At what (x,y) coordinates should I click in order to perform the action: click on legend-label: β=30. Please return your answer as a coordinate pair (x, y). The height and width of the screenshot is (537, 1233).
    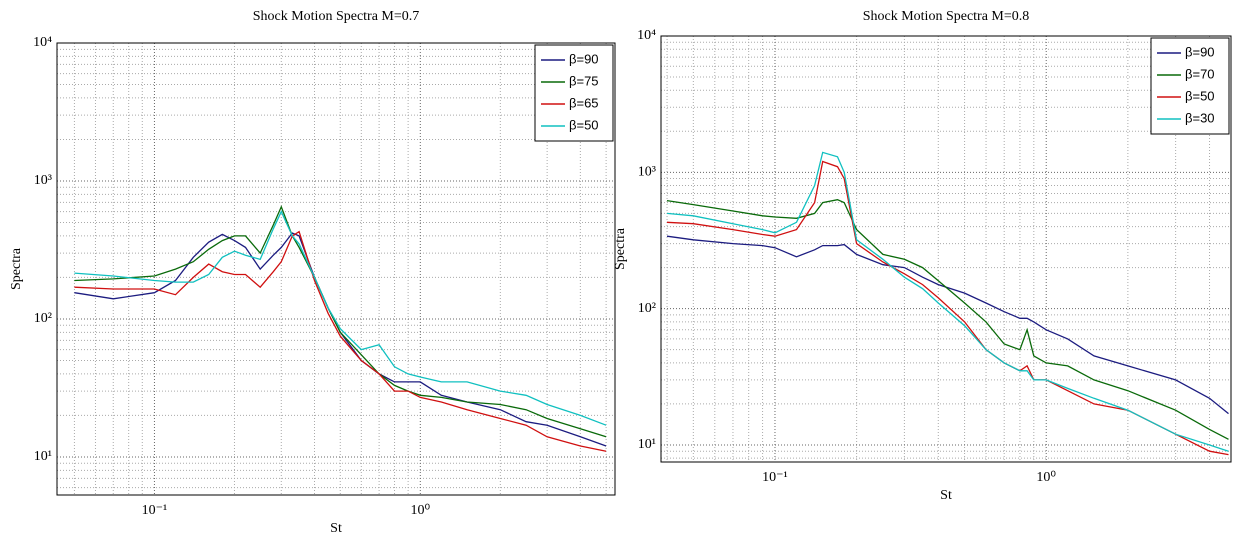
    Looking at the image, I should click on (1200, 117).